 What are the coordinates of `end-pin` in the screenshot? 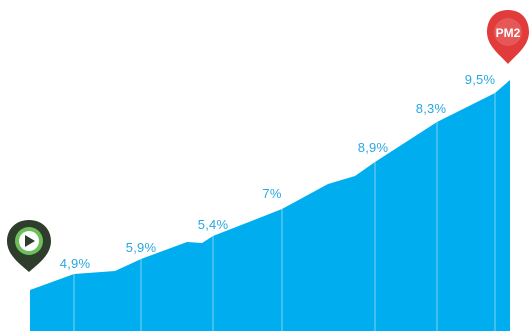 It's located at (508, 37).